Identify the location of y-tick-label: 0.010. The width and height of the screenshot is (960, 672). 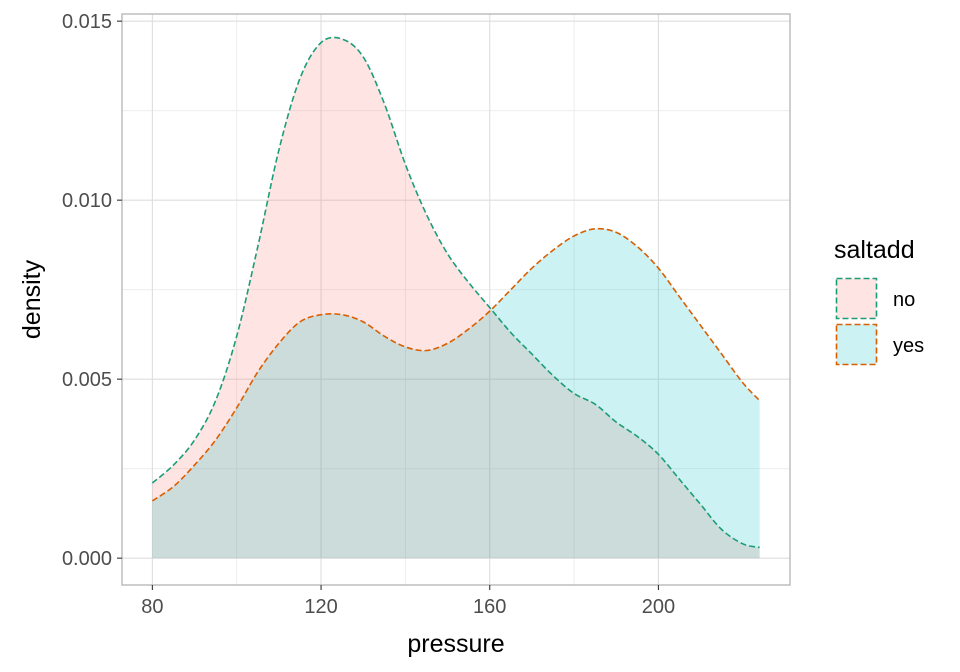
(87, 201).